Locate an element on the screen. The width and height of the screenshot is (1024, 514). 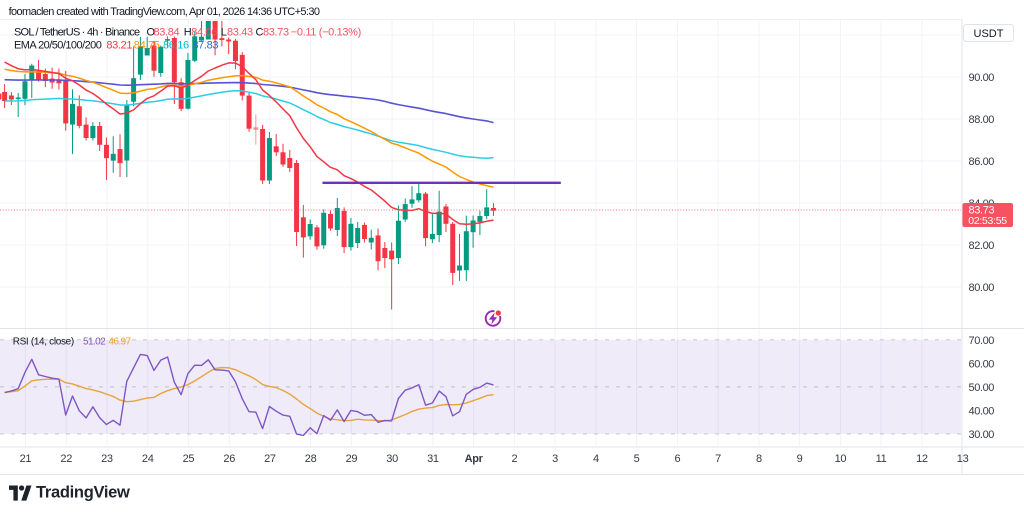
svg-text: 10 is located at coordinates (841, 459).